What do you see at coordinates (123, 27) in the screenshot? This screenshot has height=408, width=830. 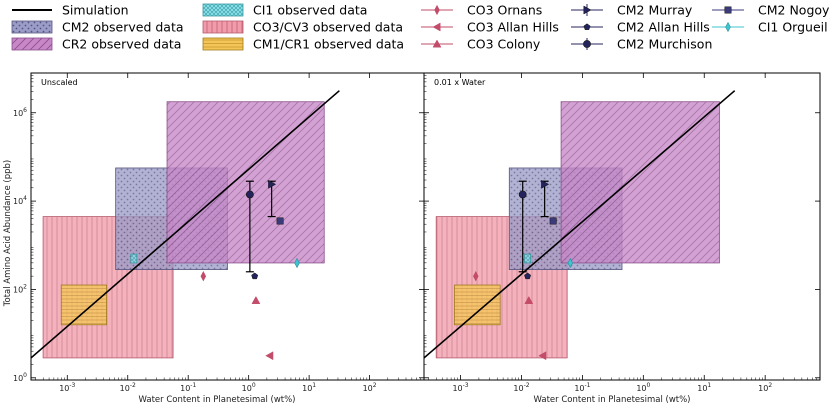 I see `legend-label-cm2-observed-data: CM2 observed data` at bounding box center [123, 27].